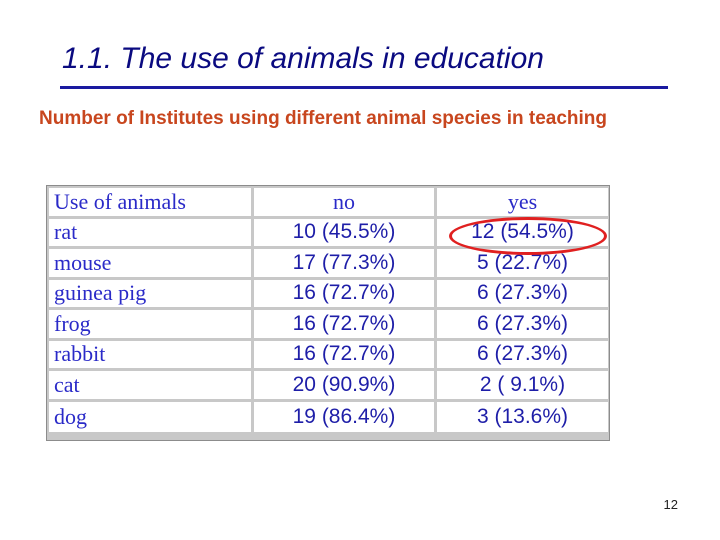 Image resolution: width=720 pixels, height=540 pixels. What do you see at coordinates (151, 294) in the screenshot?
I see `animal-cell: guinea pig` at bounding box center [151, 294].